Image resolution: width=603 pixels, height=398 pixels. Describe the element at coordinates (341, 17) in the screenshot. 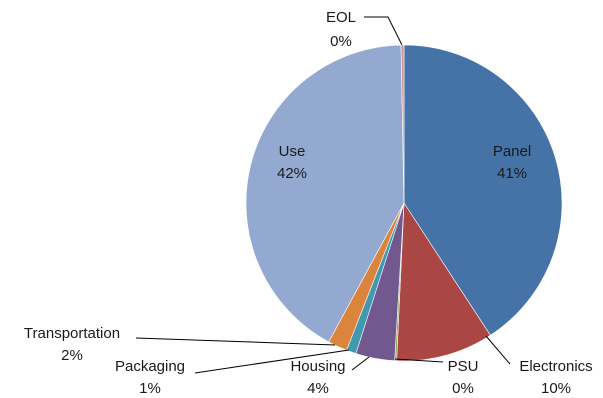

I see `slice-label-eol: EOL` at that location.